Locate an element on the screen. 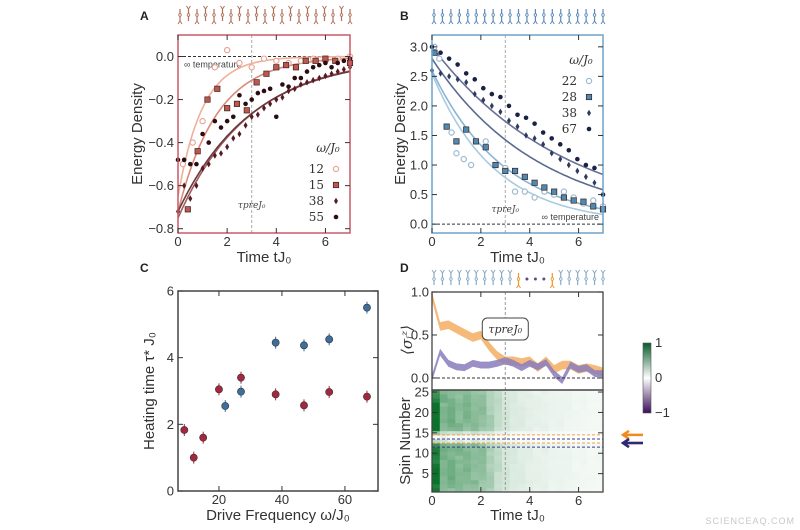 The width and height of the screenshot is (800, 530). y-tick-label: 10 is located at coordinates (422, 453).